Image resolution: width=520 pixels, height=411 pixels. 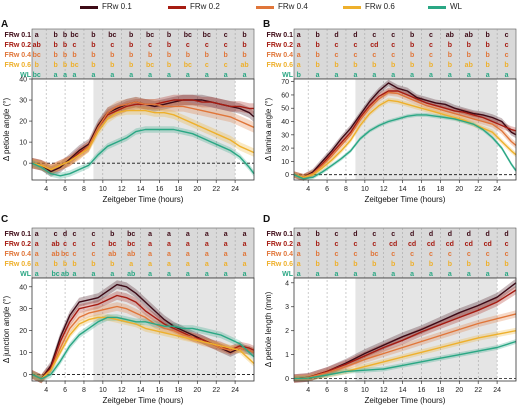 I want to click on letter-row-label: WL, so click(x=288, y=274).